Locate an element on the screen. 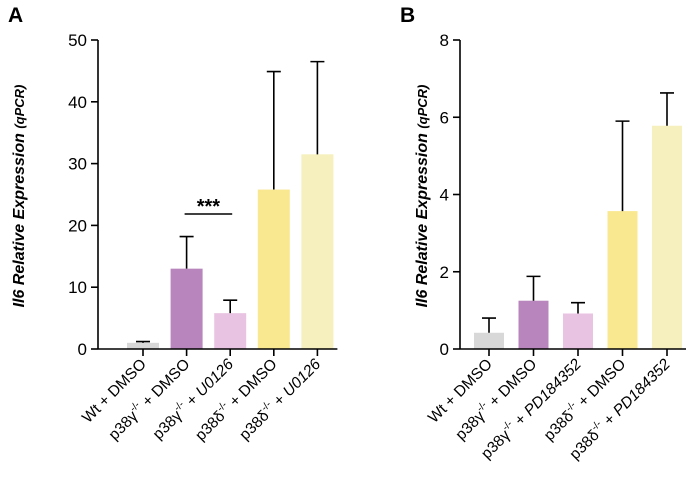  y-tick-label: 6 is located at coordinates (444, 117).